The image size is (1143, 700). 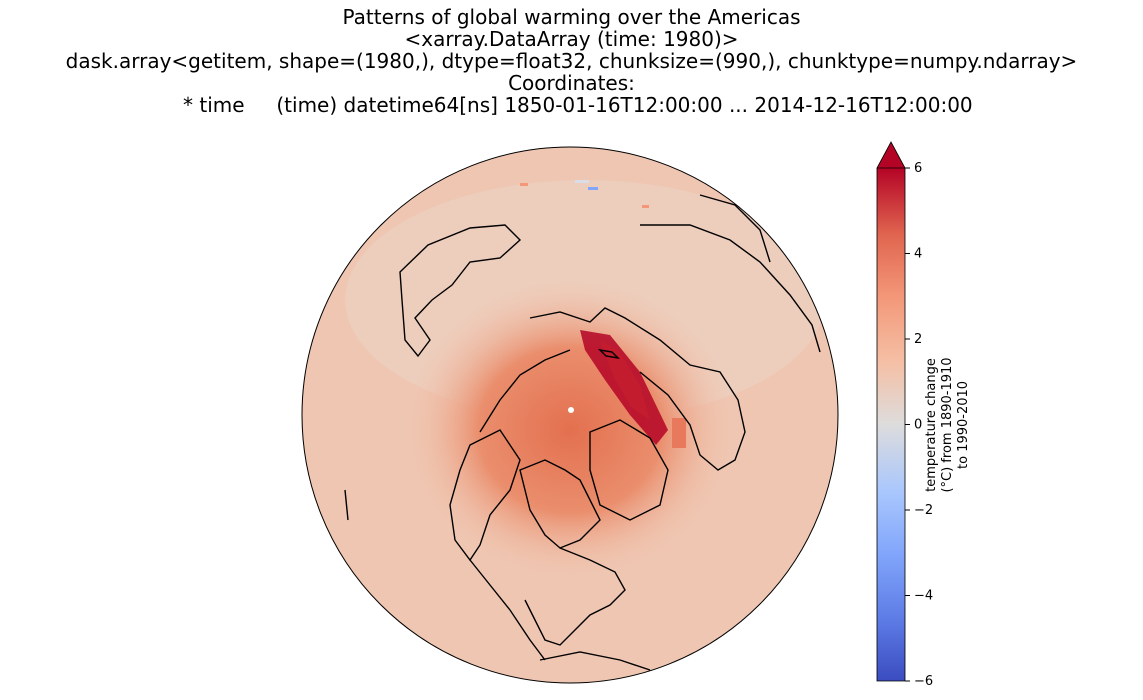 I want to click on arctic-warming-region, so click(x=570, y=430).